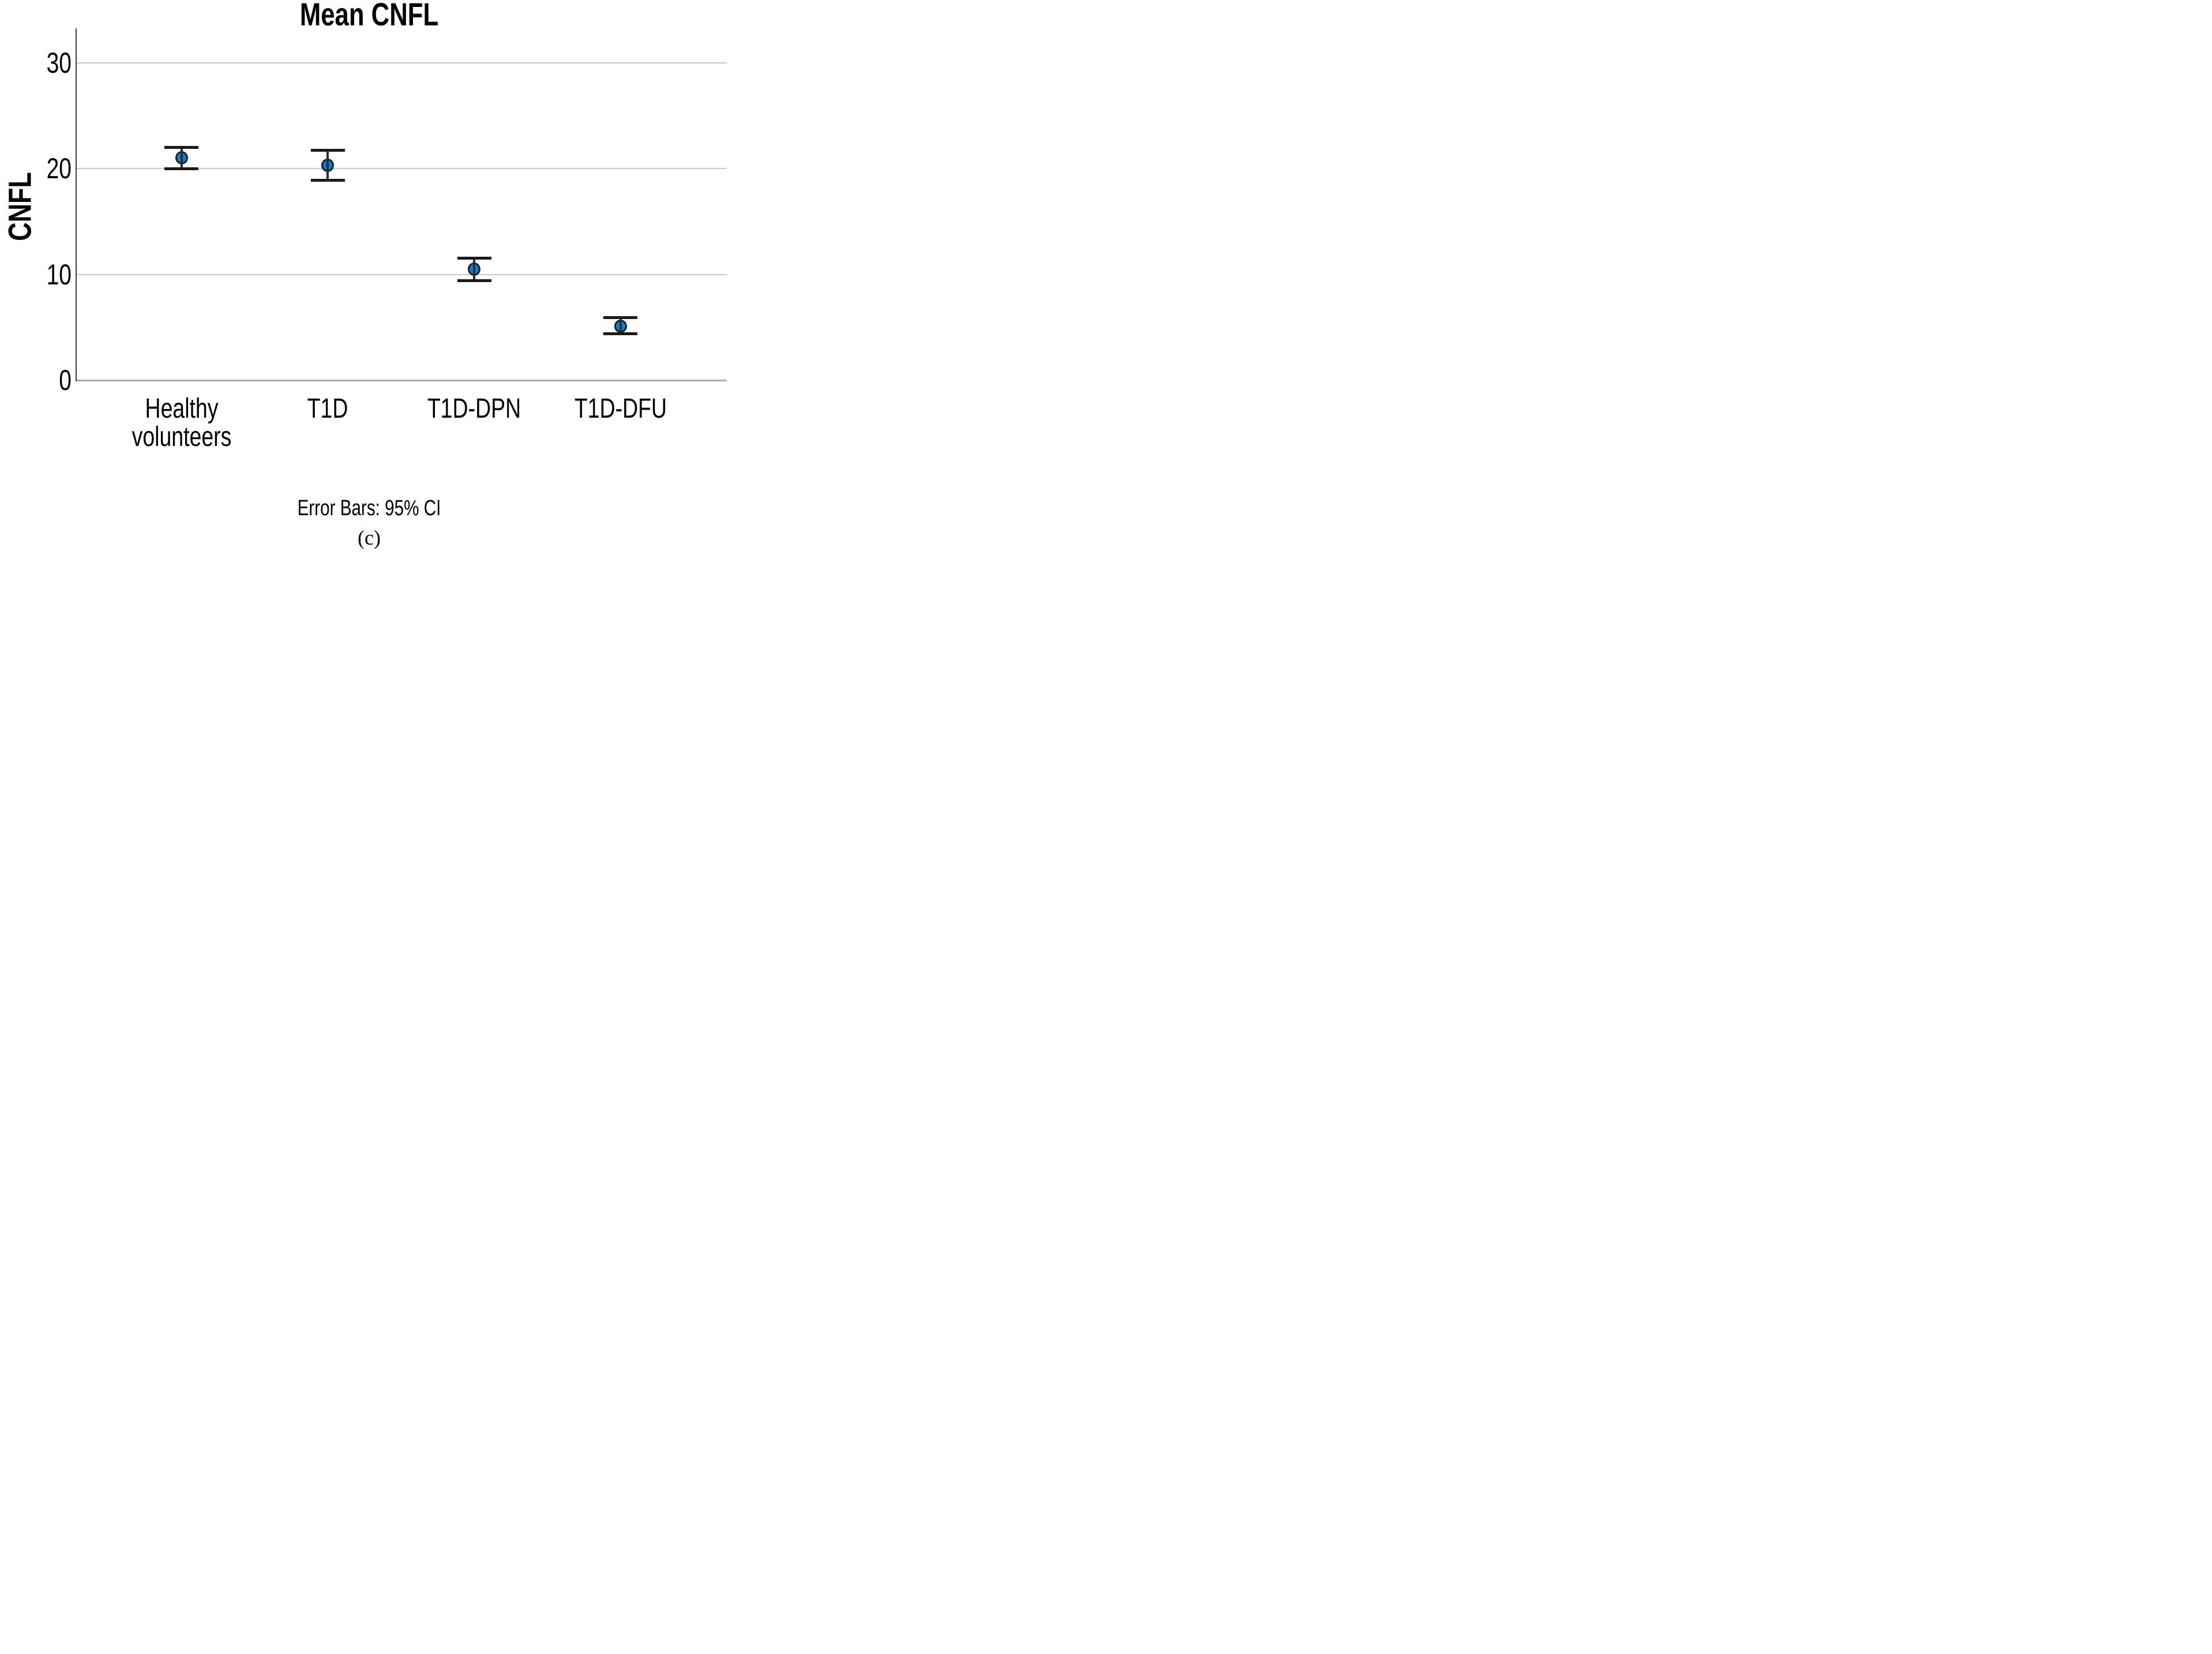  I want to click on y-tick-label: 30, so click(59, 62).